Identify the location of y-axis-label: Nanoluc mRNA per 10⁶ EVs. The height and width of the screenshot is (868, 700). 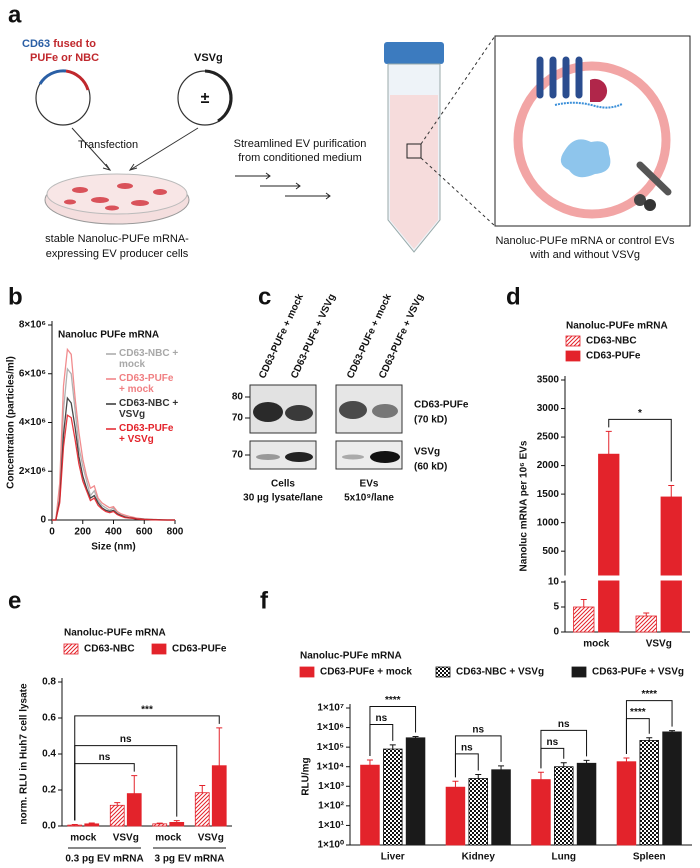
(524, 505).